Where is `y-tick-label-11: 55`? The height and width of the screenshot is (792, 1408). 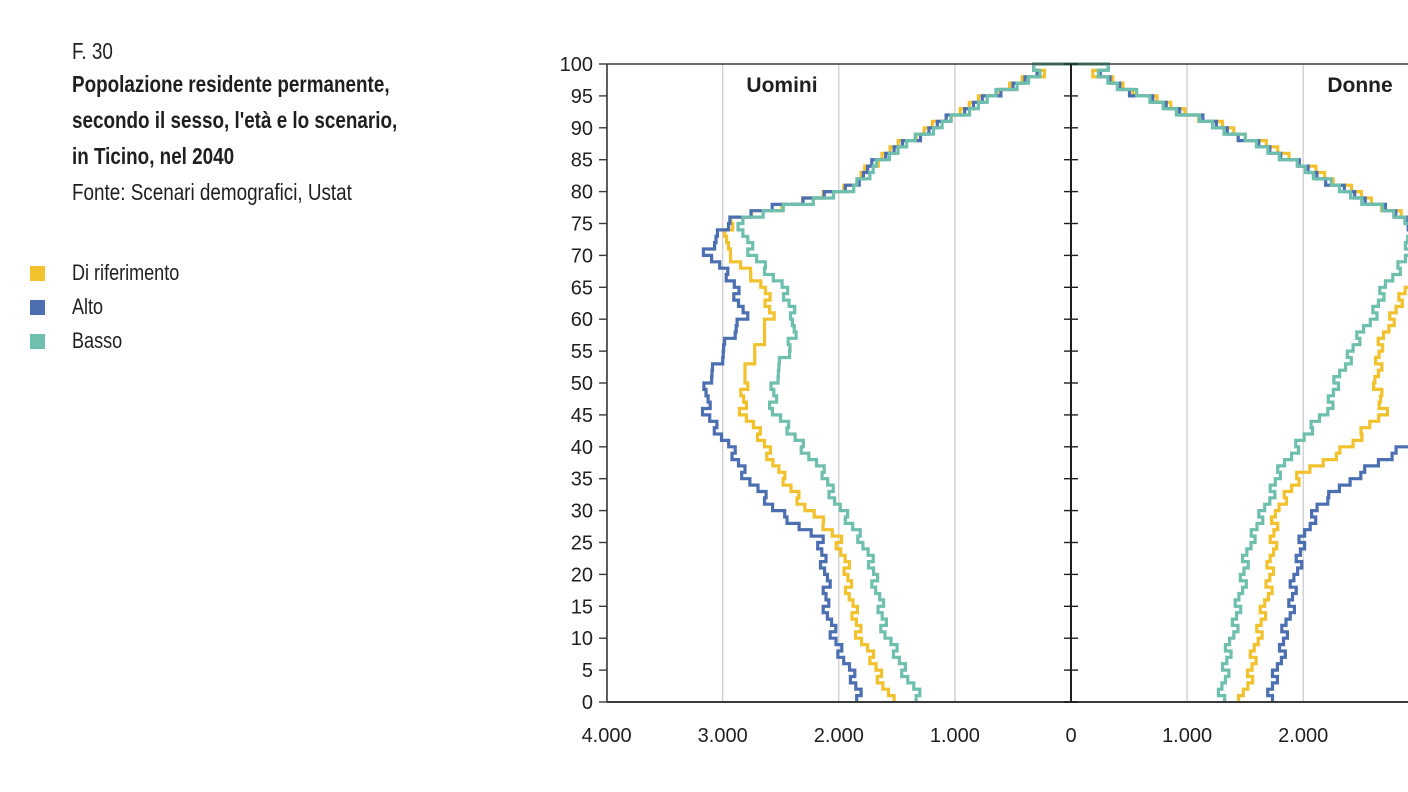
y-tick-label-11: 55 is located at coordinates (582, 352).